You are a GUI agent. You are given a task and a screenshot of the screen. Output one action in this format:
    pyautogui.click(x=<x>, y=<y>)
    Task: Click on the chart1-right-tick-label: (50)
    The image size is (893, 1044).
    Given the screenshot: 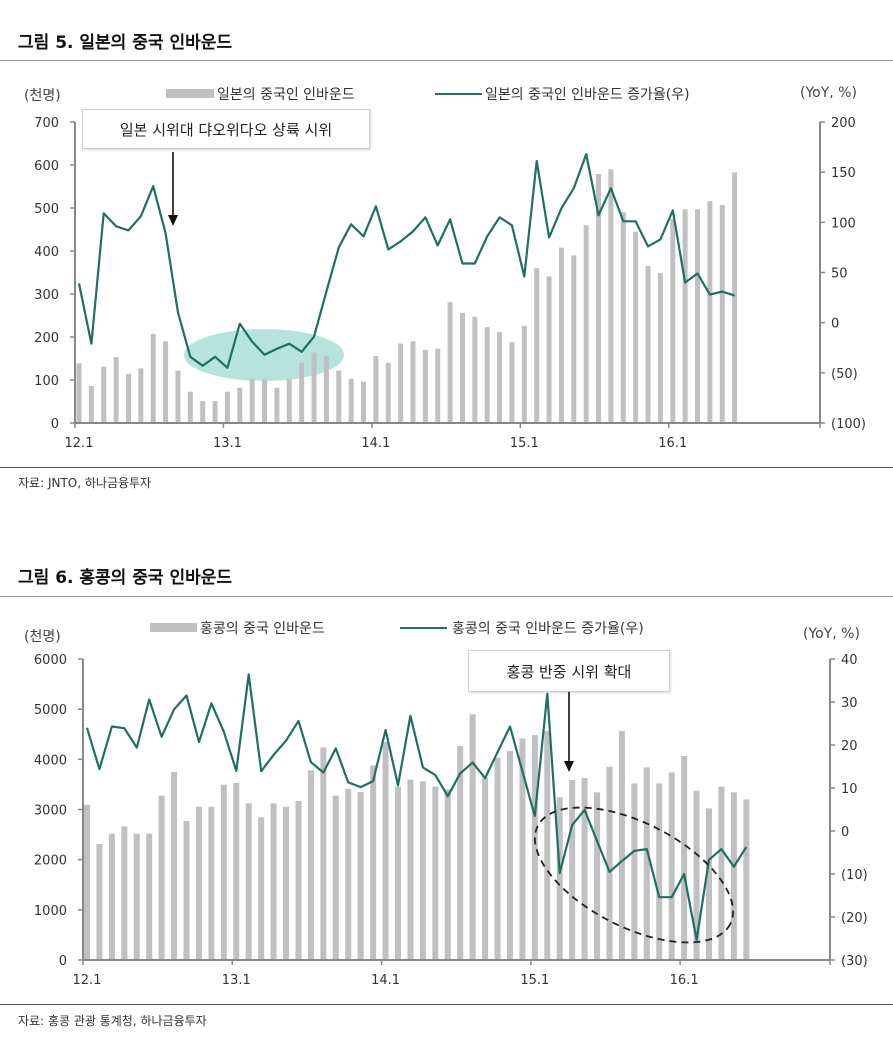 What is the action you would take?
    pyautogui.click(x=844, y=374)
    